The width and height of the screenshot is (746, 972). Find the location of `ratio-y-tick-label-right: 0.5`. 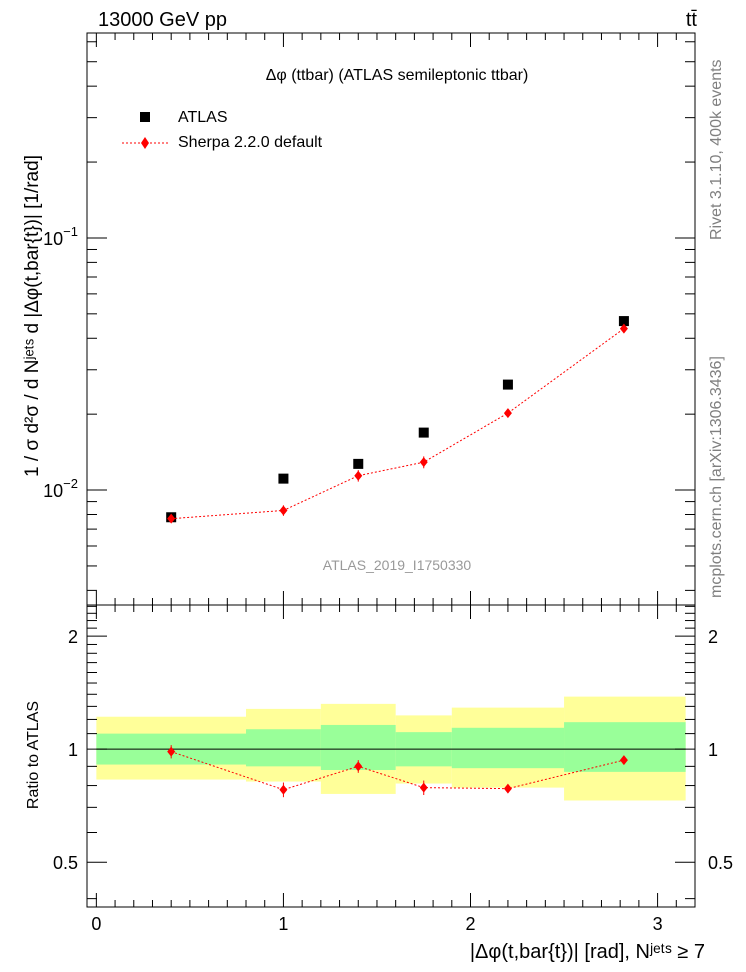

ratio-y-tick-label-right: 0.5 is located at coordinates (720, 863).